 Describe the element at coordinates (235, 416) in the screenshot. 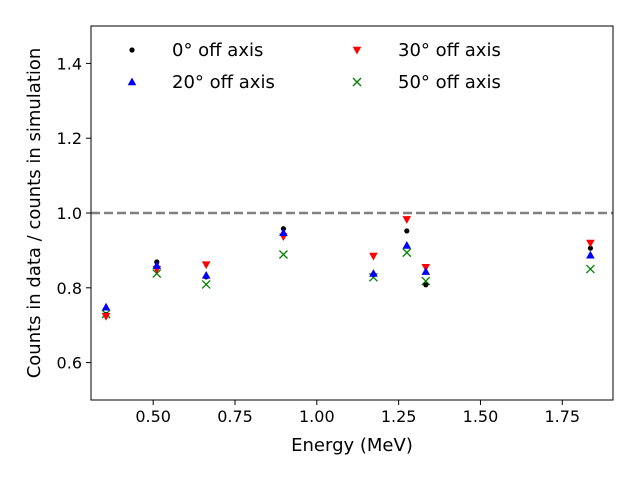

I see `x-tick-label: 0.75` at that location.